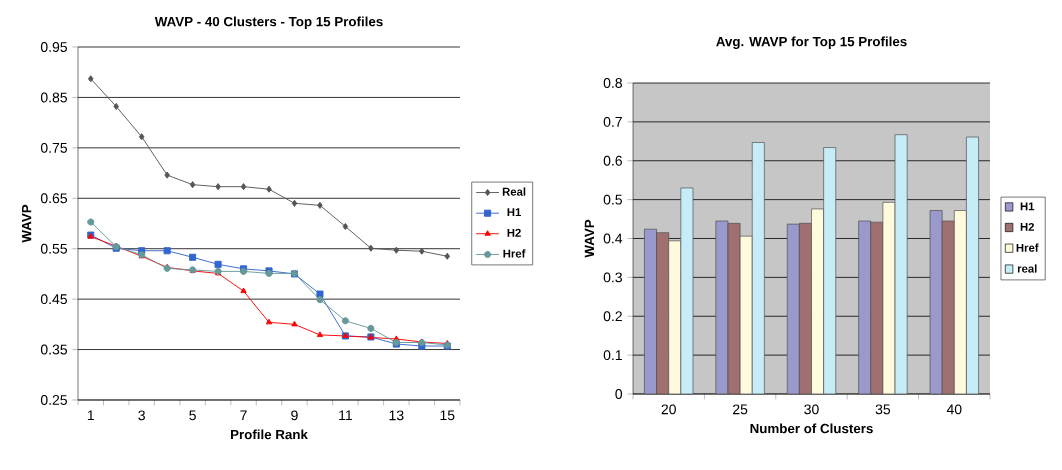 Image resolution: width=1062 pixels, height=470 pixels. Describe the element at coordinates (54, 97) in the screenshot. I see `y-tick-label: 0.85` at that location.